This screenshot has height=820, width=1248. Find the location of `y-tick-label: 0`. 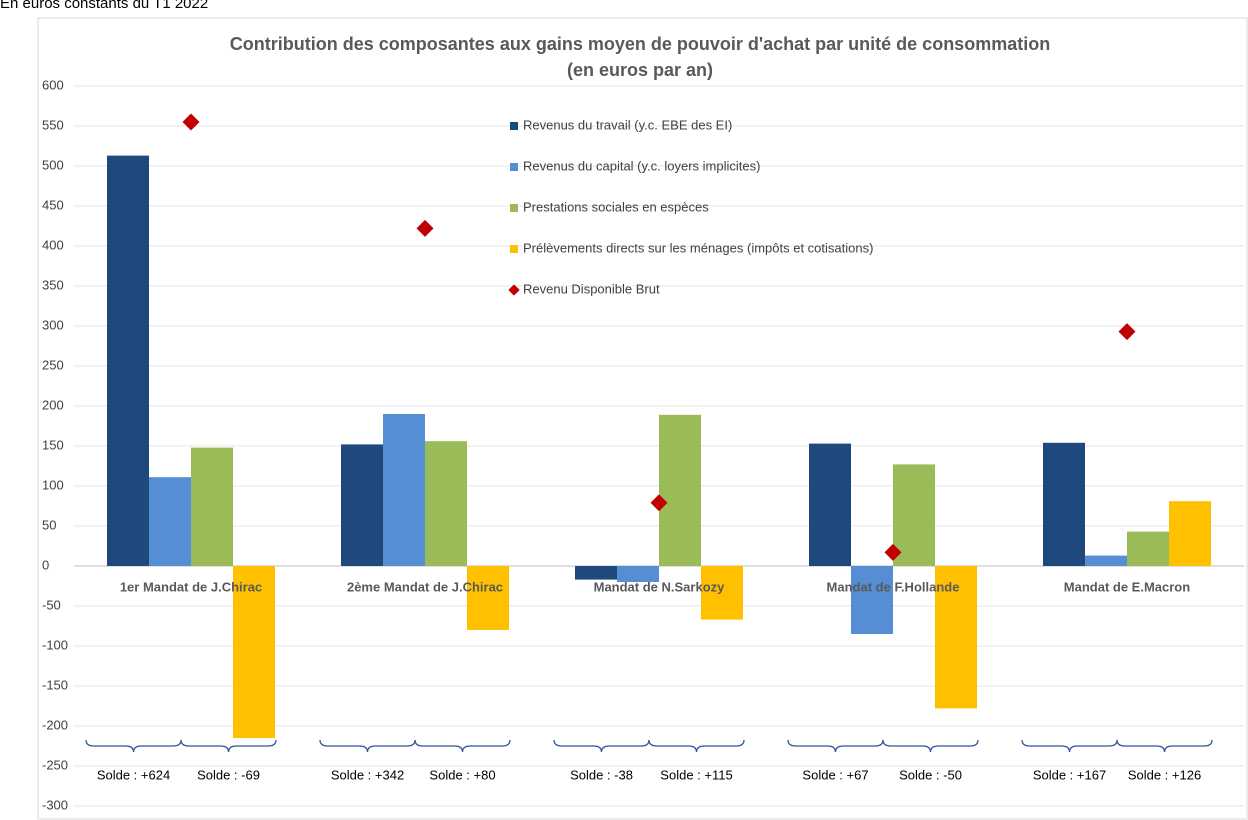

y-tick-label: 0 is located at coordinates (45, 564).